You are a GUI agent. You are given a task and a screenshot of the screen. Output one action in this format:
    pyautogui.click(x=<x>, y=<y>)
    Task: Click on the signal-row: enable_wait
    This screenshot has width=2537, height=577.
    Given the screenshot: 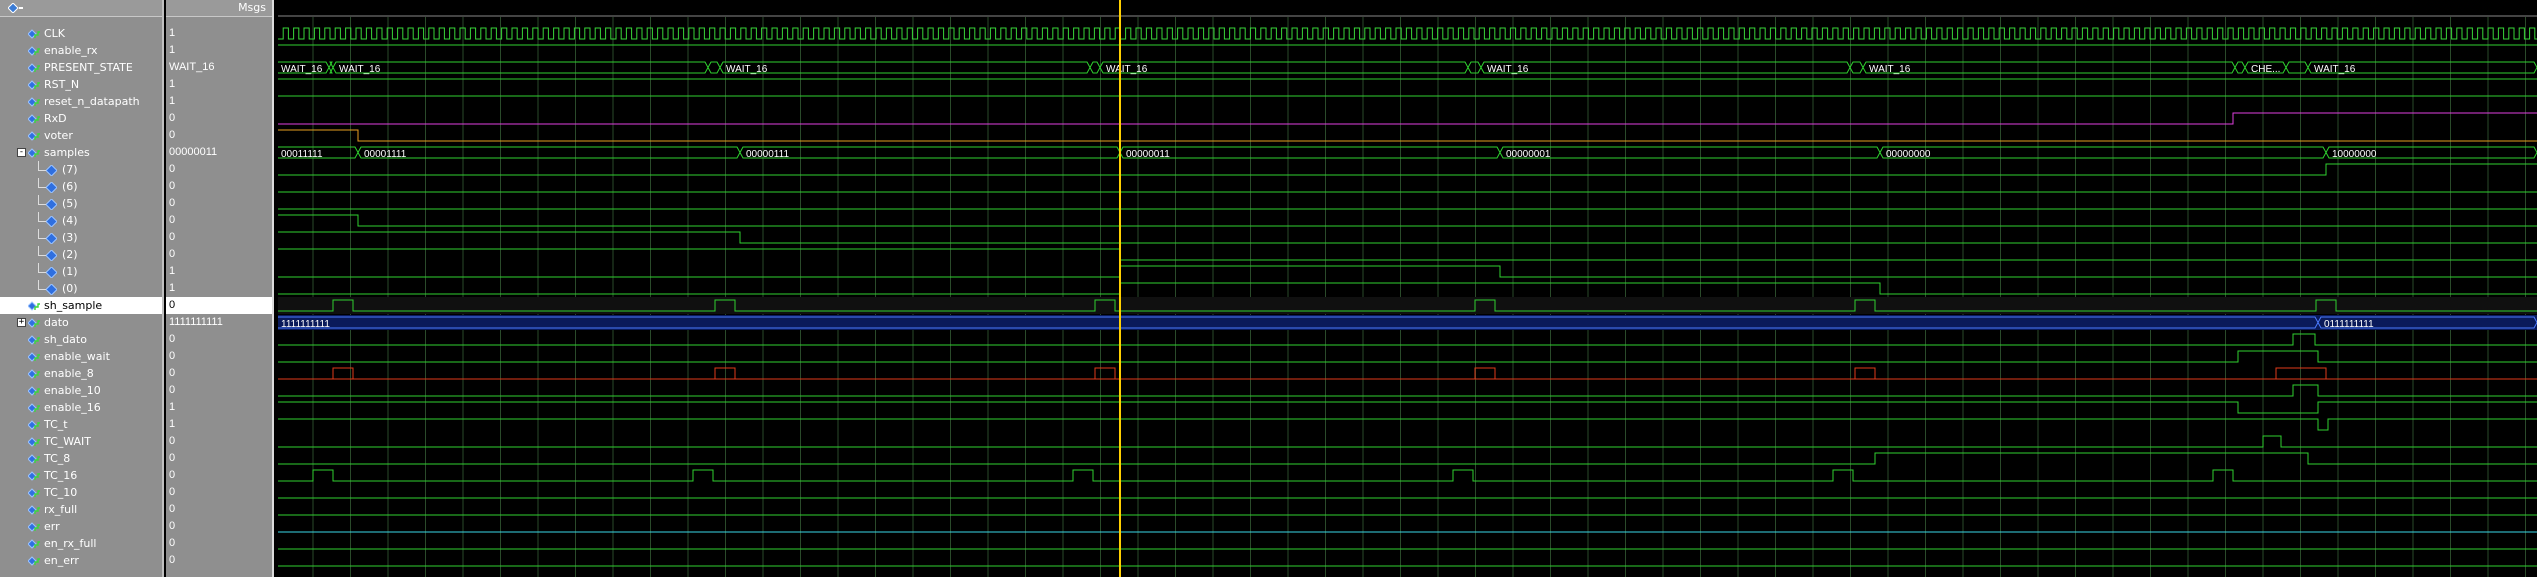 What is the action you would take?
    pyautogui.click(x=81, y=356)
    